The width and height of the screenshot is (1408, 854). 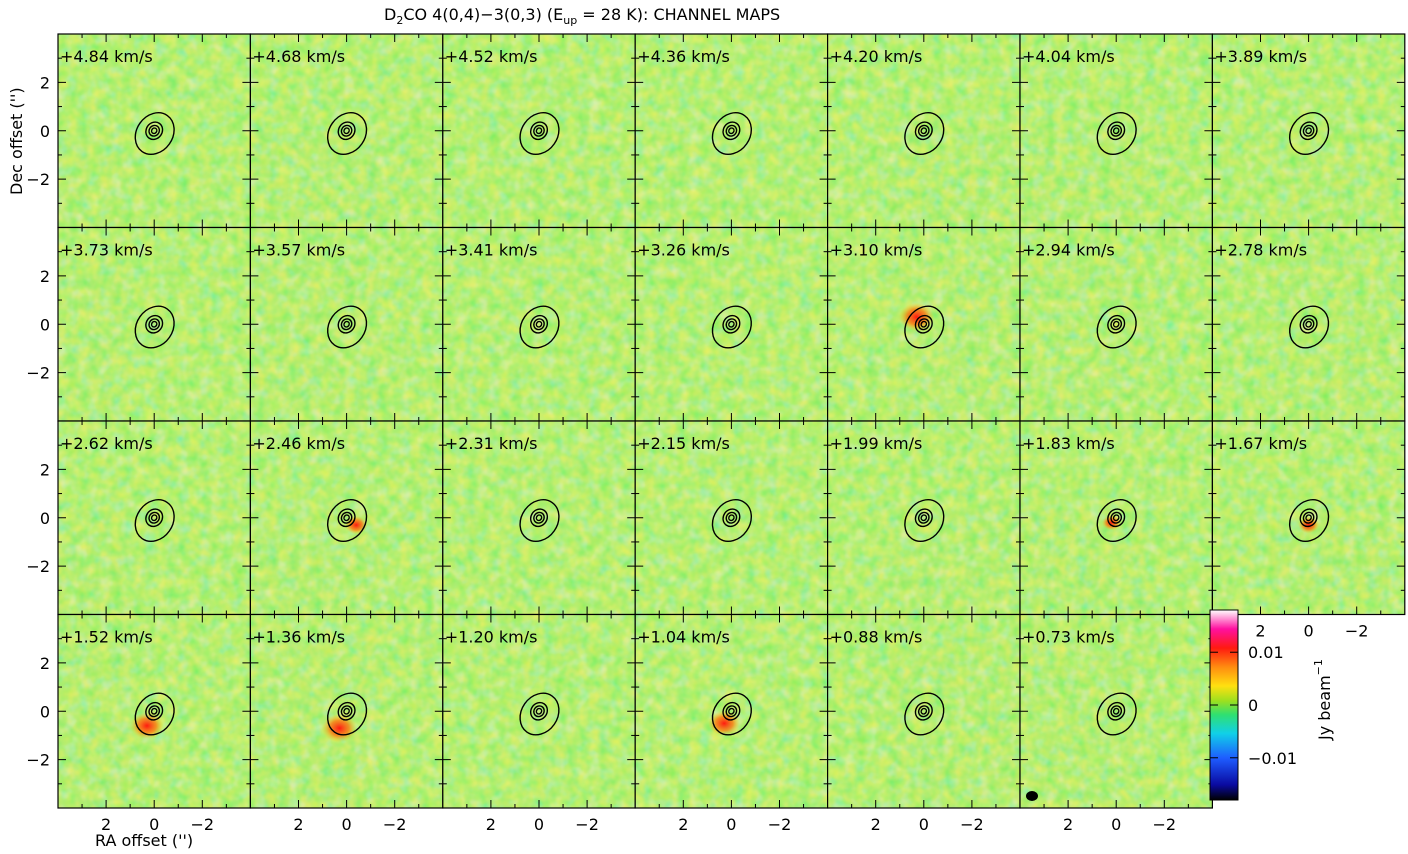 What do you see at coordinates (1323, 700) in the screenshot?
I see `colorbar-label: Jy beam−1` at bounding box center [1323, 700].